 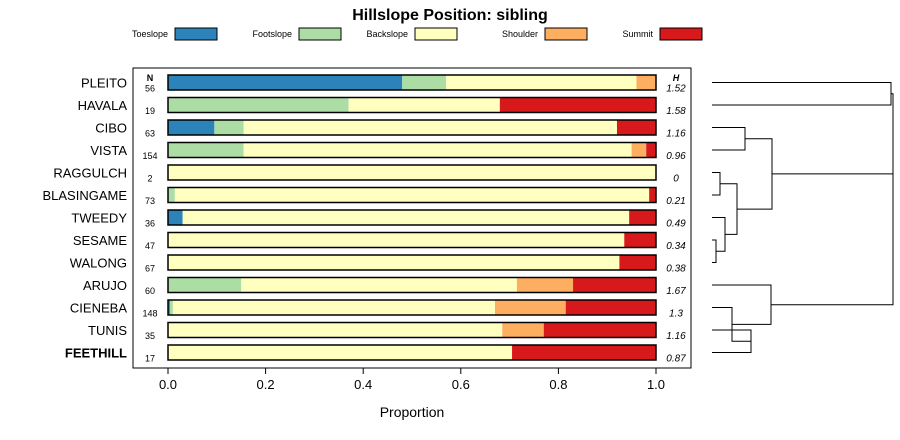 I want to click on n-value: 56, so click(x=150, y=89).